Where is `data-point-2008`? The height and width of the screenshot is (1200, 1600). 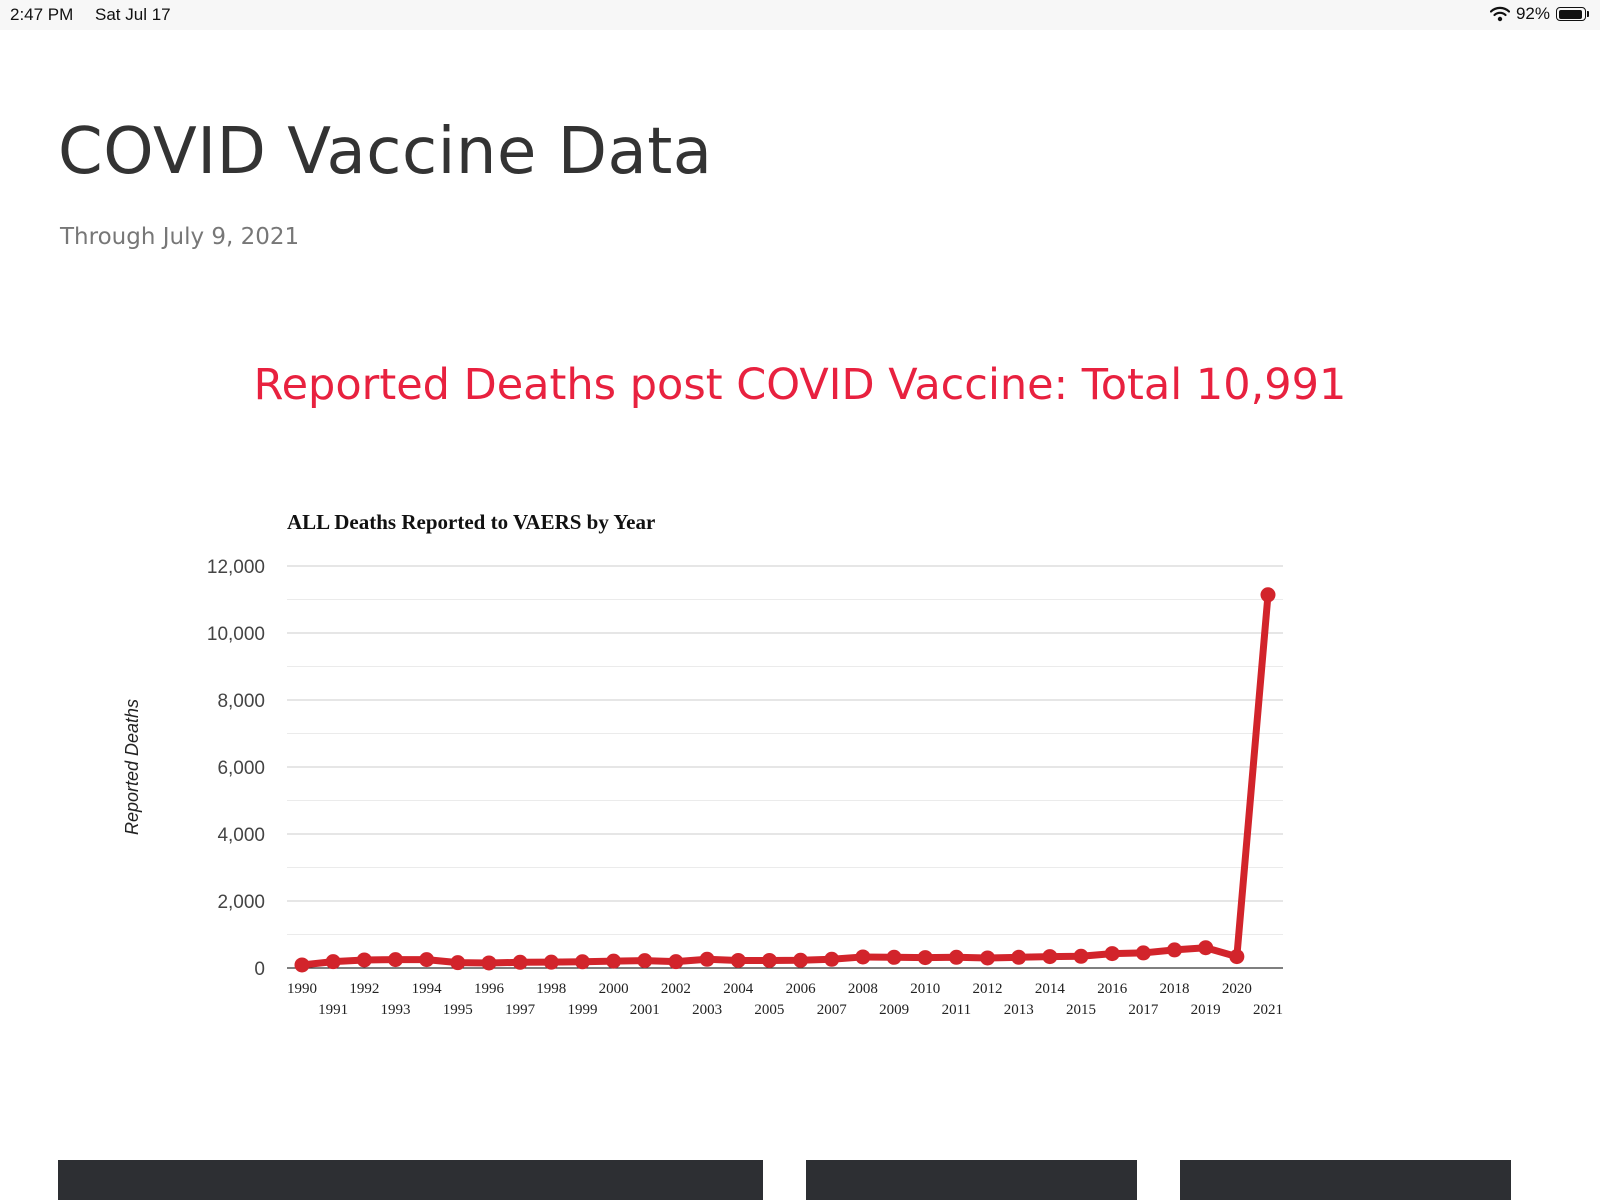
data-point-2008 is located at coordinates (863, 957).